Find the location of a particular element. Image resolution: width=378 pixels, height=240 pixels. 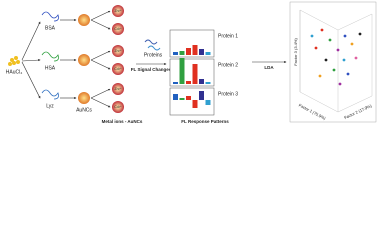

response-panels: Protein 1 Protein 2 Protein 3 is located at coordinates (203, 72).